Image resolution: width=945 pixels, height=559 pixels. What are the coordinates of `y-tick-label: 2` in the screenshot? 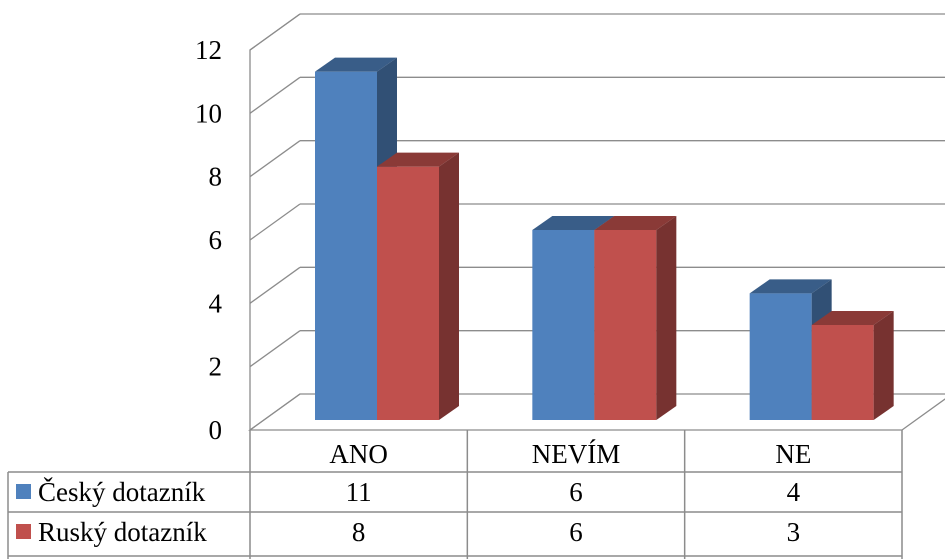 It's located at (216, 367).